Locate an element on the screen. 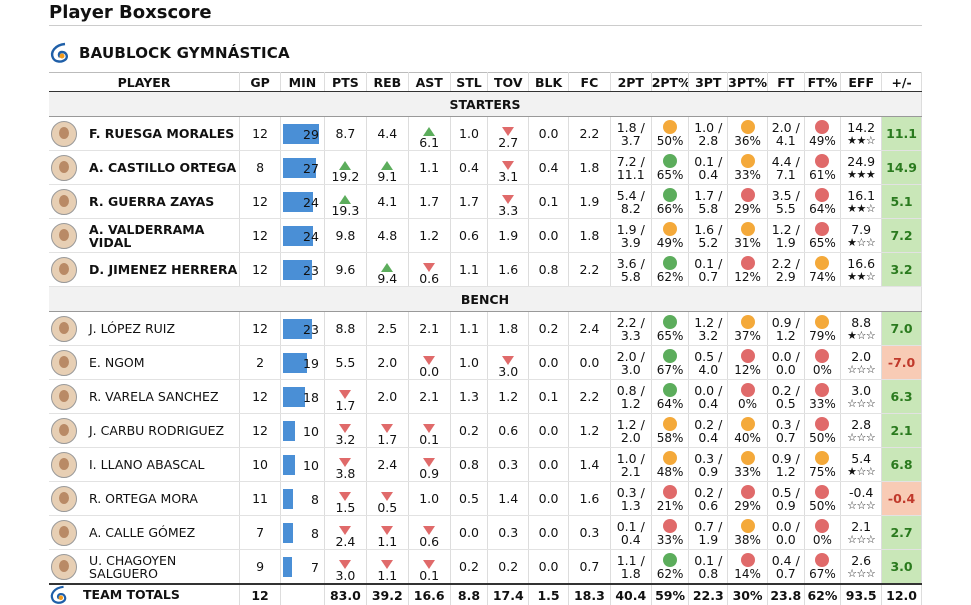 This screenshot has height=605, width=971. stat-tov: 3.3 is located at coordinates (508, 201).